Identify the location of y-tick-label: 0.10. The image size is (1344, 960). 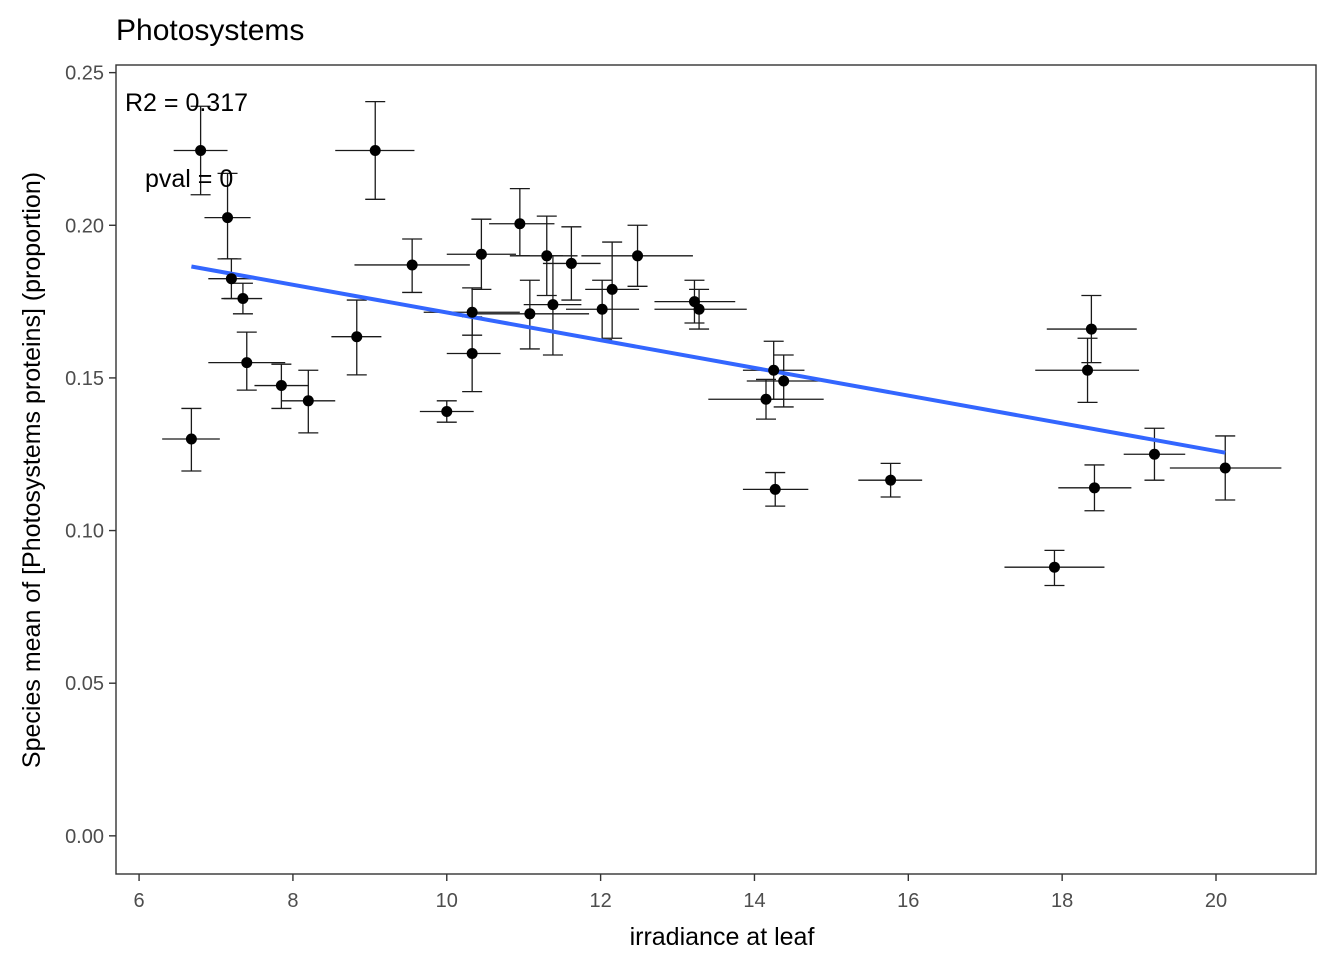
(84, 532).